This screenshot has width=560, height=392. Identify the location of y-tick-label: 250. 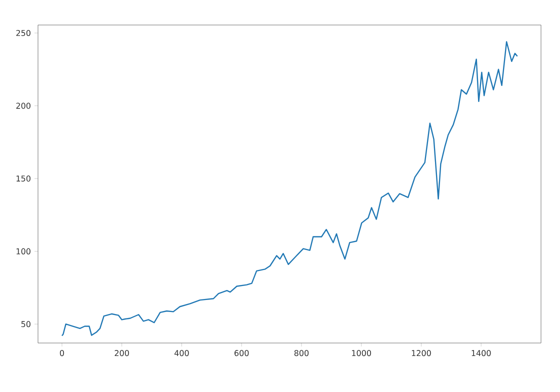
(23, 33).